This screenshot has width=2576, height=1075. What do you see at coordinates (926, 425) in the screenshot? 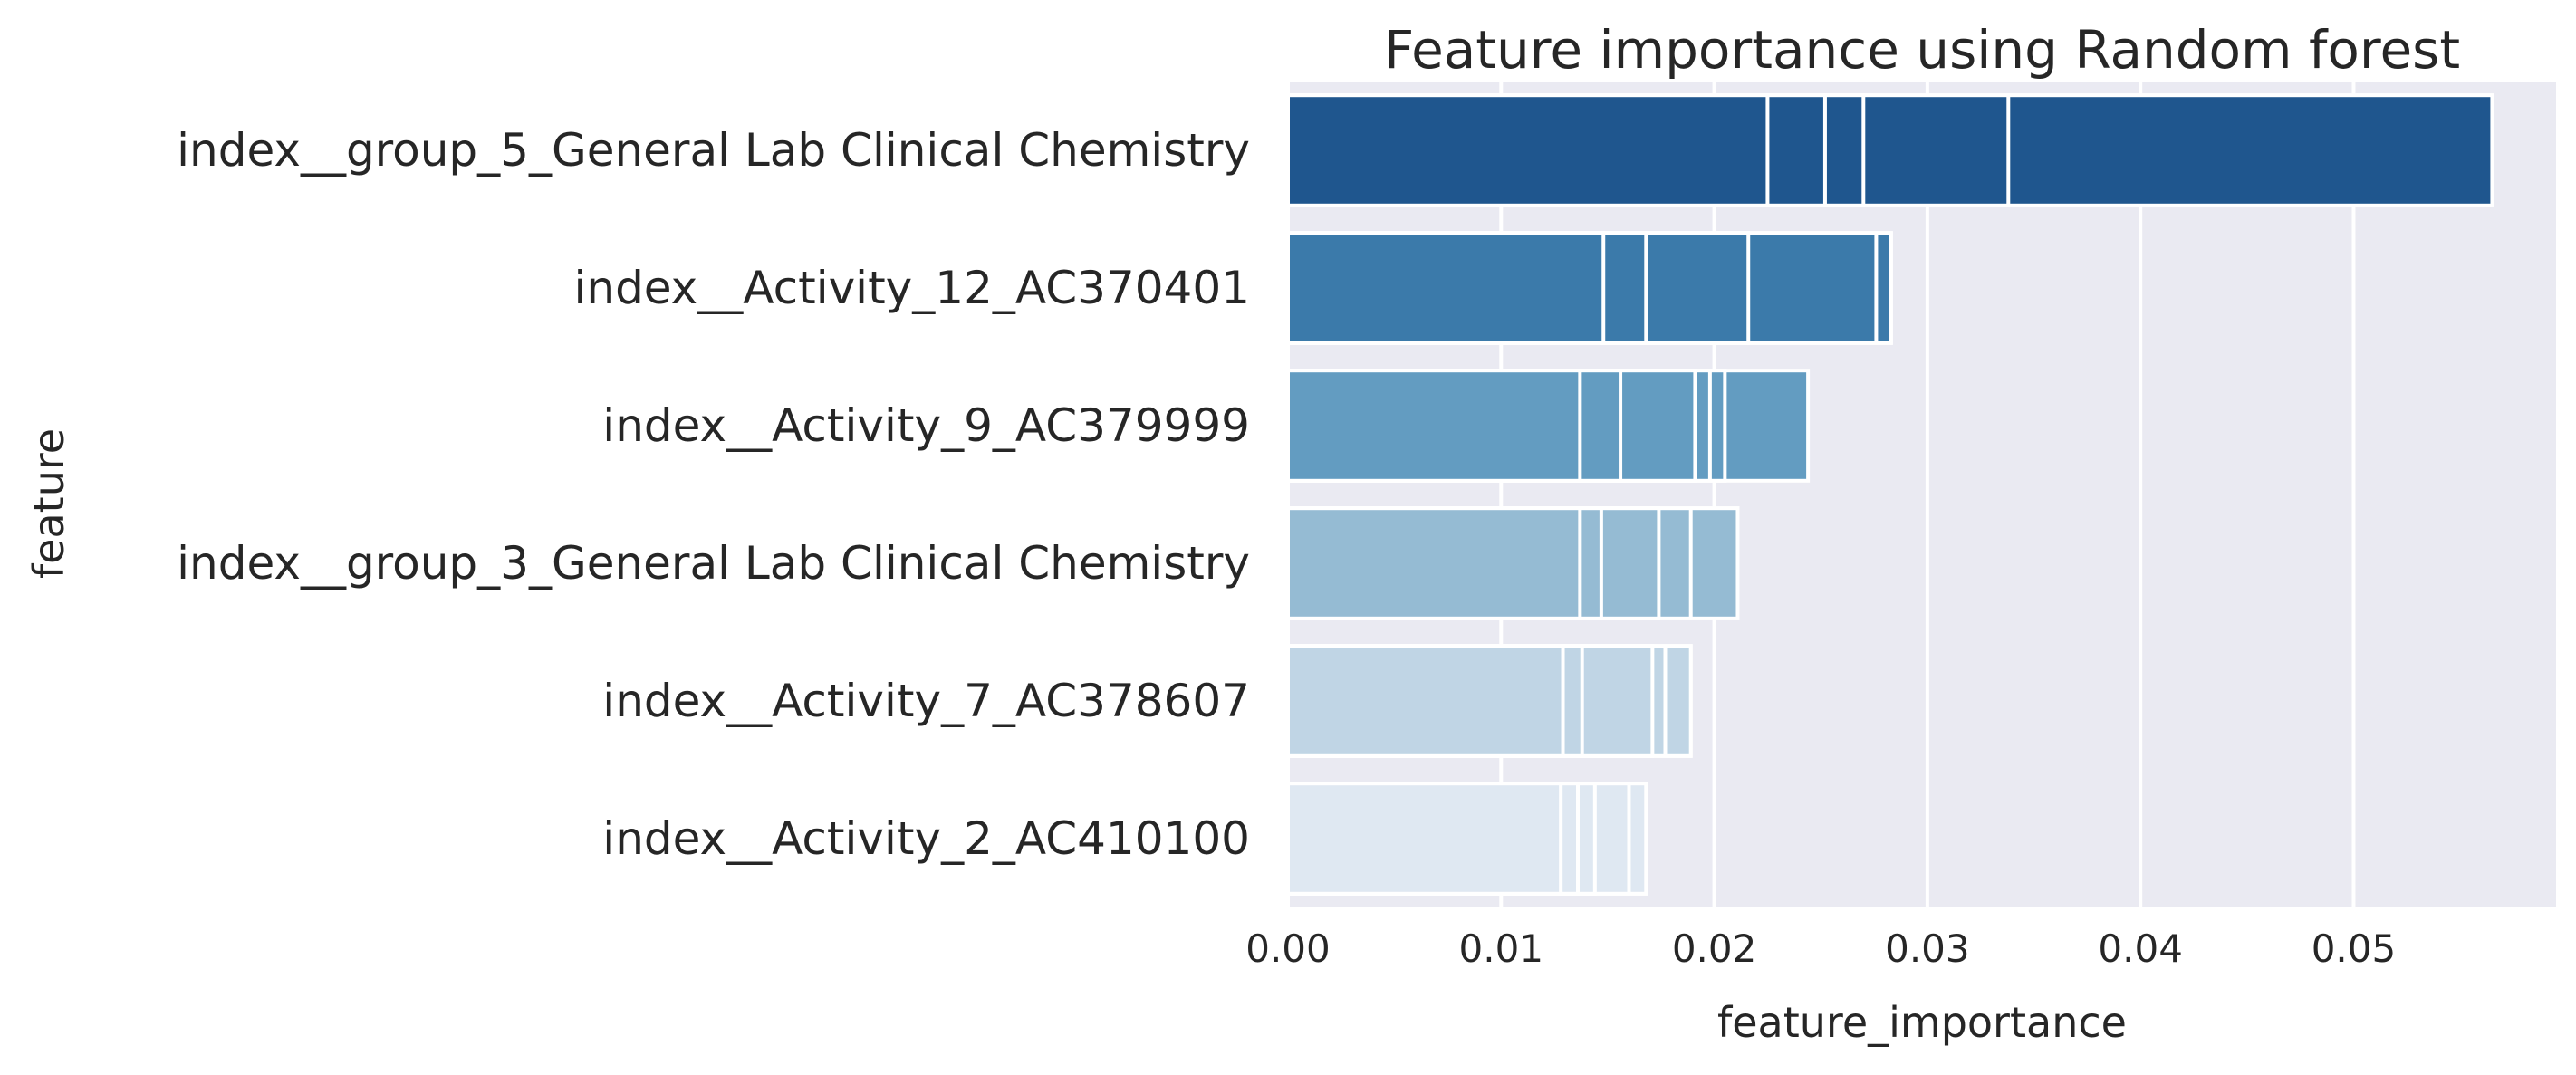
I see `y-tick-label: index__Activity_9_AC379999` at bounding box center [926, 425].